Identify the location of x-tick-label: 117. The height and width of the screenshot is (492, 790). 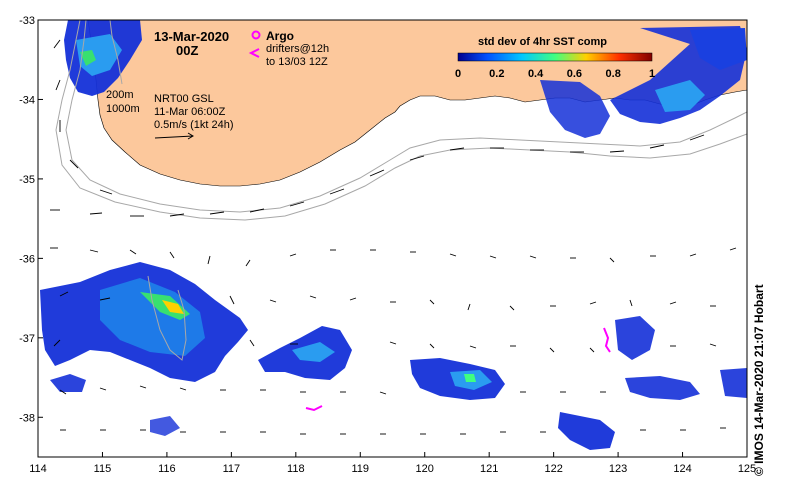
(232, 469).